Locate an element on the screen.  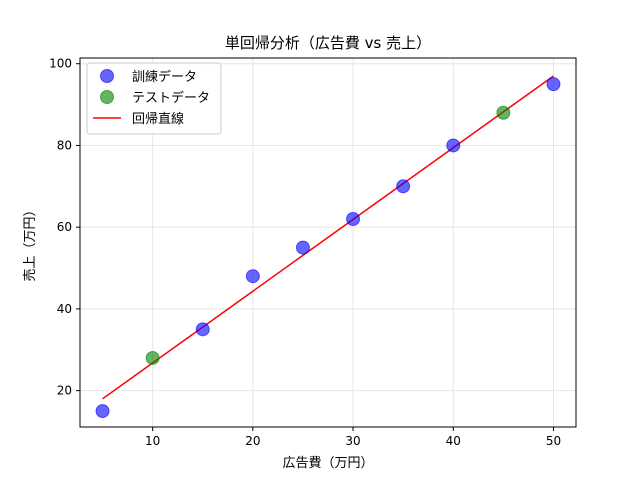
y-axis-ticks: 20 40 60 80 100 is located at coordinates (64, 227).